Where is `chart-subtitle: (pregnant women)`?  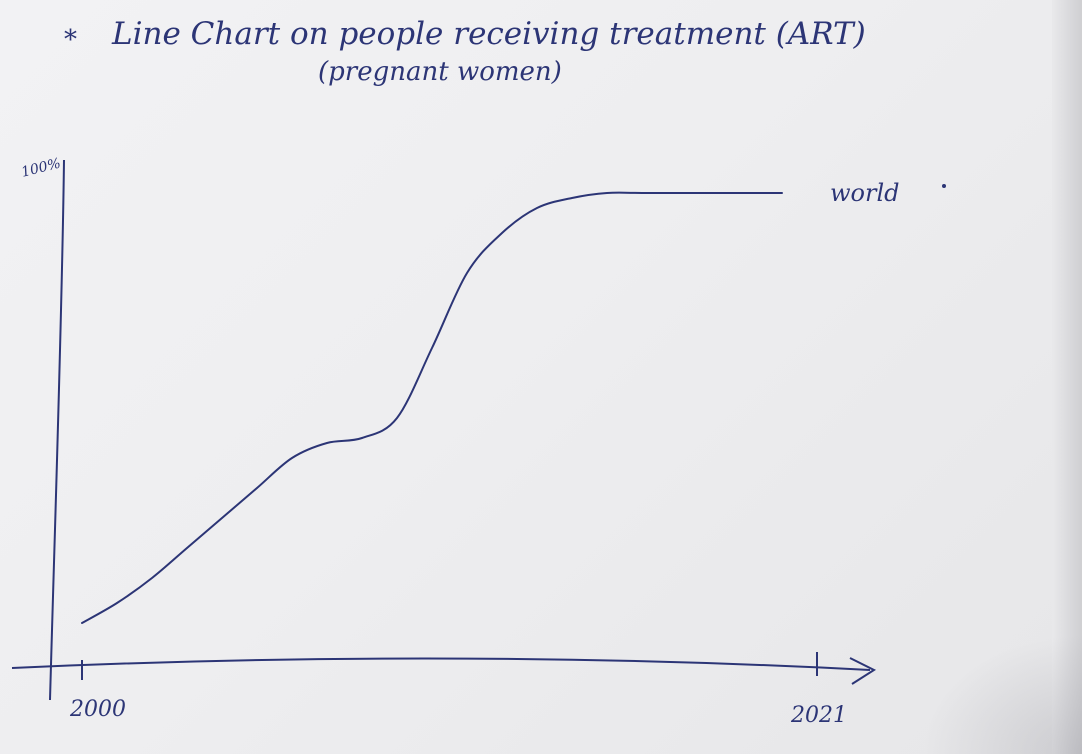
chart-subtitle: (pregnant women) is located at coordinates (440, 72).